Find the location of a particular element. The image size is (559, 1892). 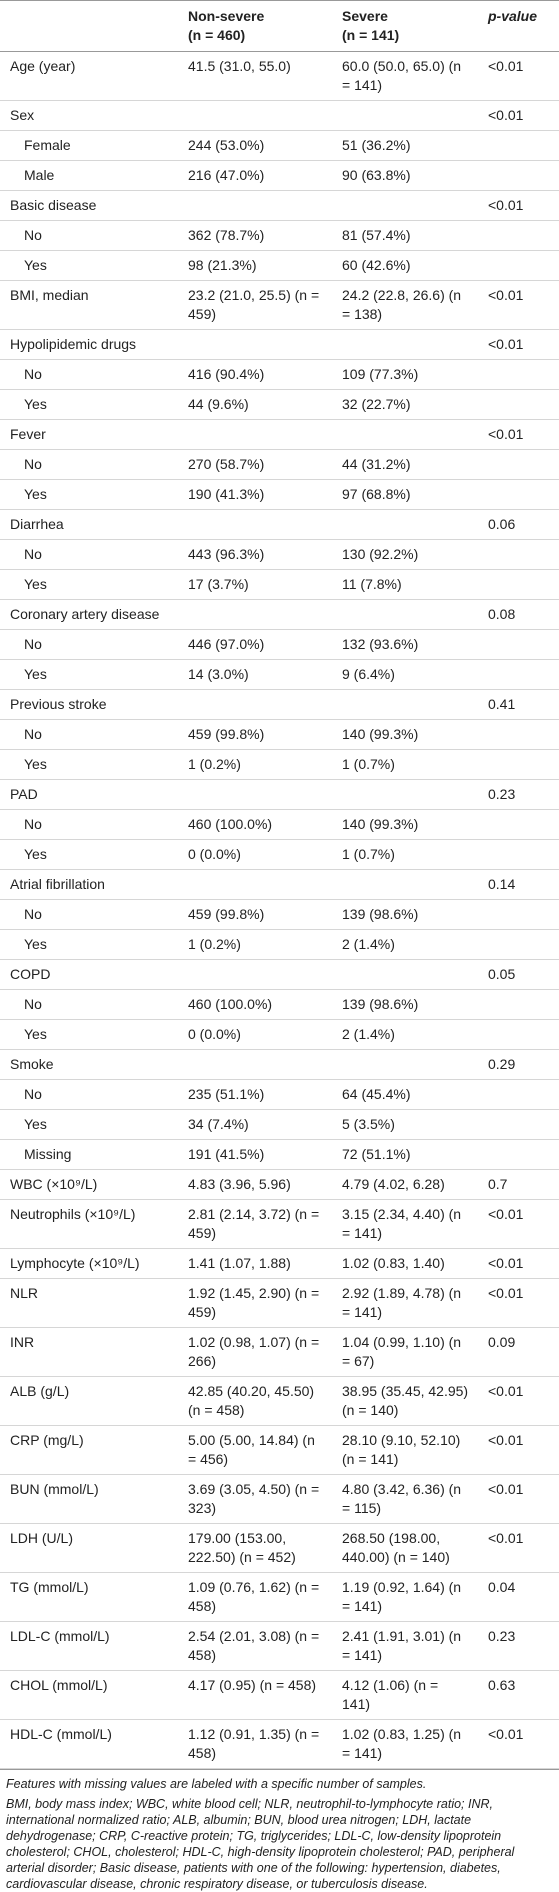

table-row: Sex <0.01 is located at coordinates (279, 115).